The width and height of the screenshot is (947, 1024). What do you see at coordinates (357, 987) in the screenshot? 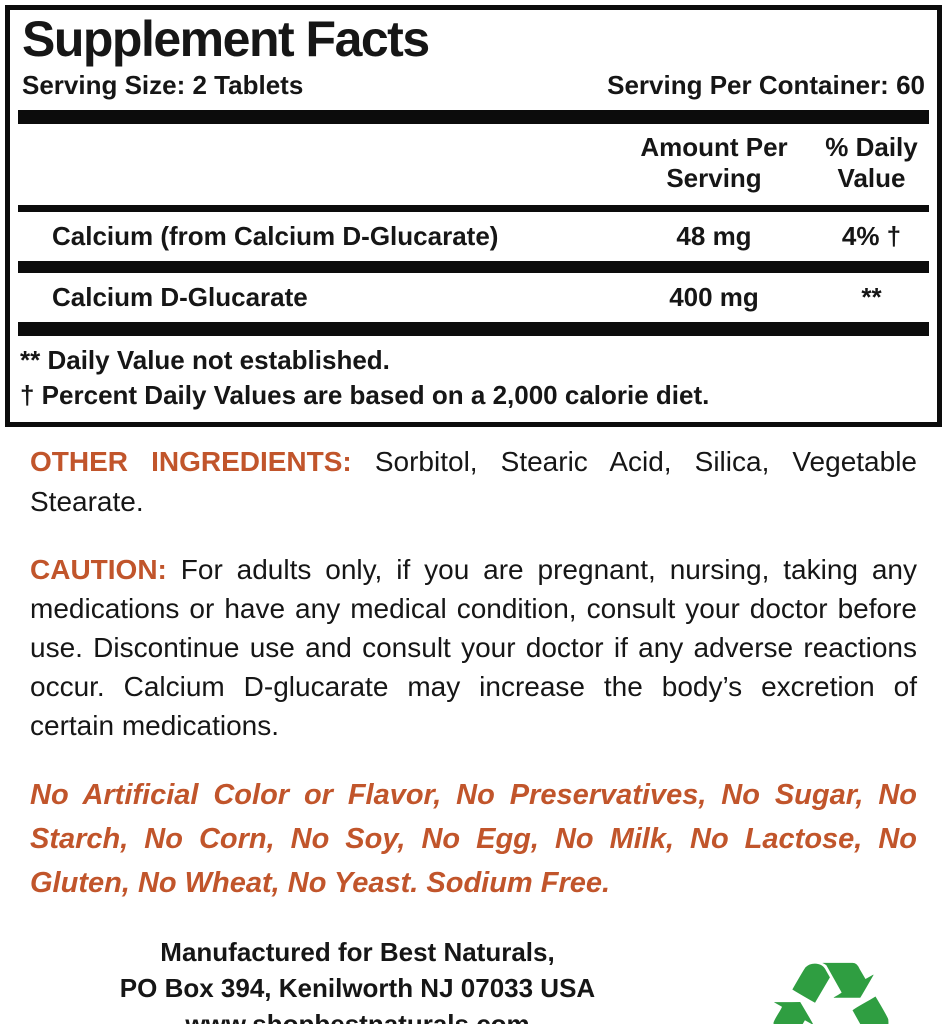
I see `address-line: PO Box 394, Kenilworth NJ 07033 USA` at bounding box center [357, 987].